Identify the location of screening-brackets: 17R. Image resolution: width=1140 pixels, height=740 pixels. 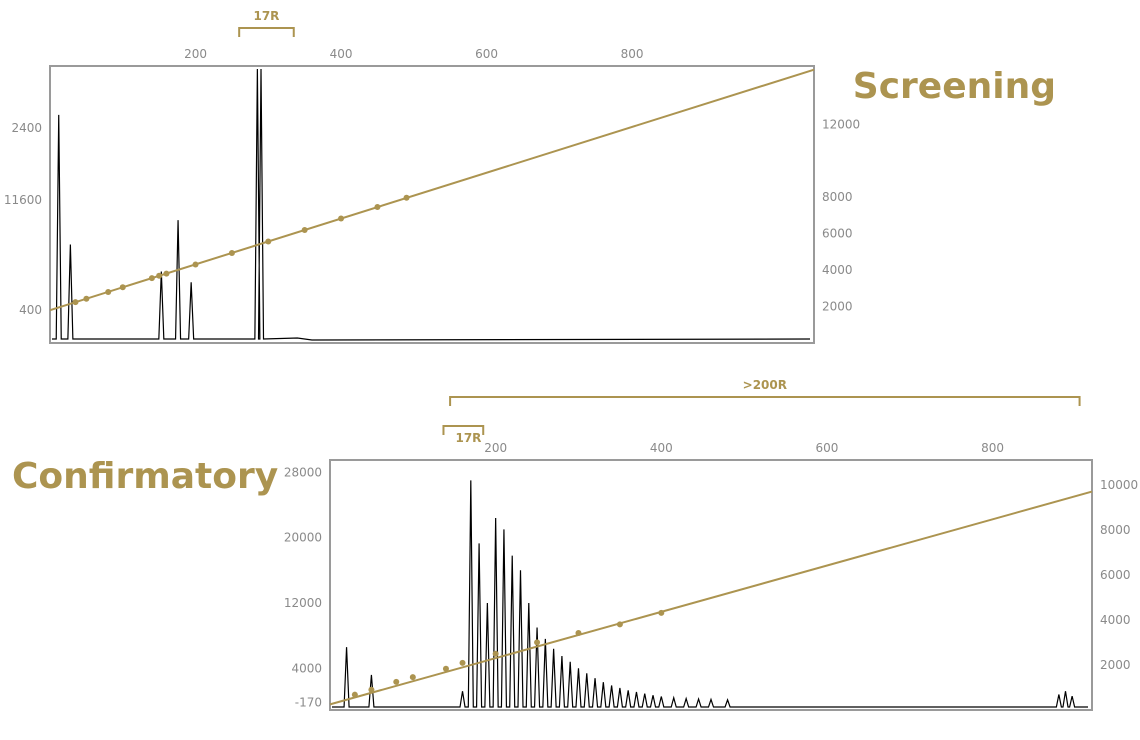
(266, 23).